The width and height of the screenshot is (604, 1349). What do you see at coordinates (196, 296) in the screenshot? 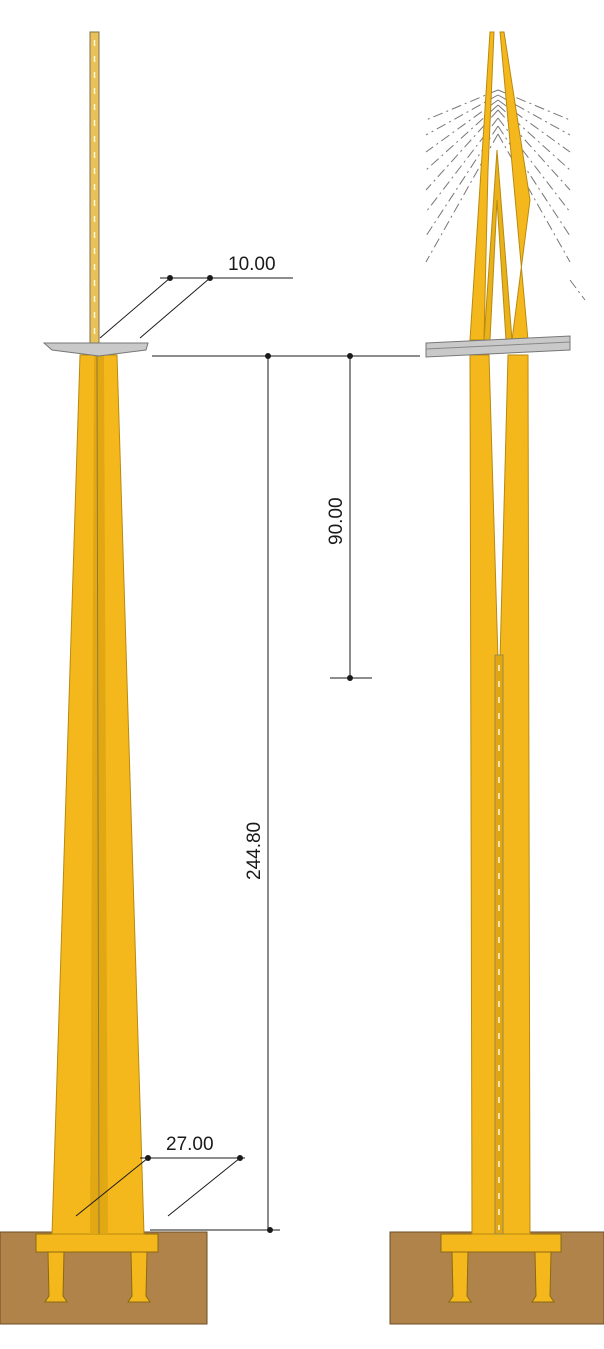
I see `dimension-deck-width: 10.00` at bounding box center [196, 296].